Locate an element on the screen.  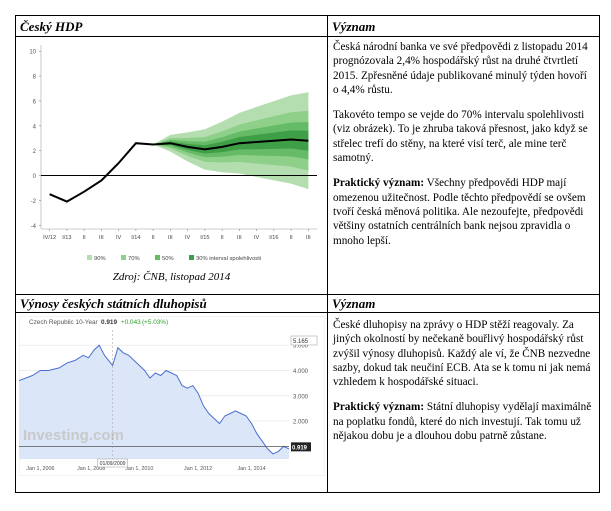
y-tick-label: 2.000 is located at coordinates (301, 423).